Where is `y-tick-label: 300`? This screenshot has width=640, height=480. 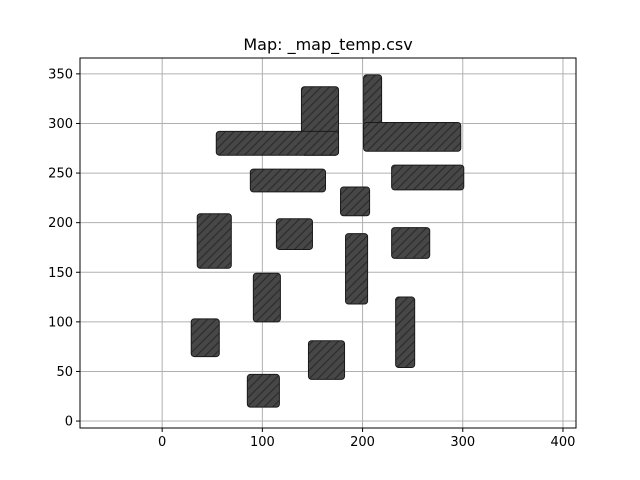
y-tick-label: 300 is located at coordinates (60, 124).